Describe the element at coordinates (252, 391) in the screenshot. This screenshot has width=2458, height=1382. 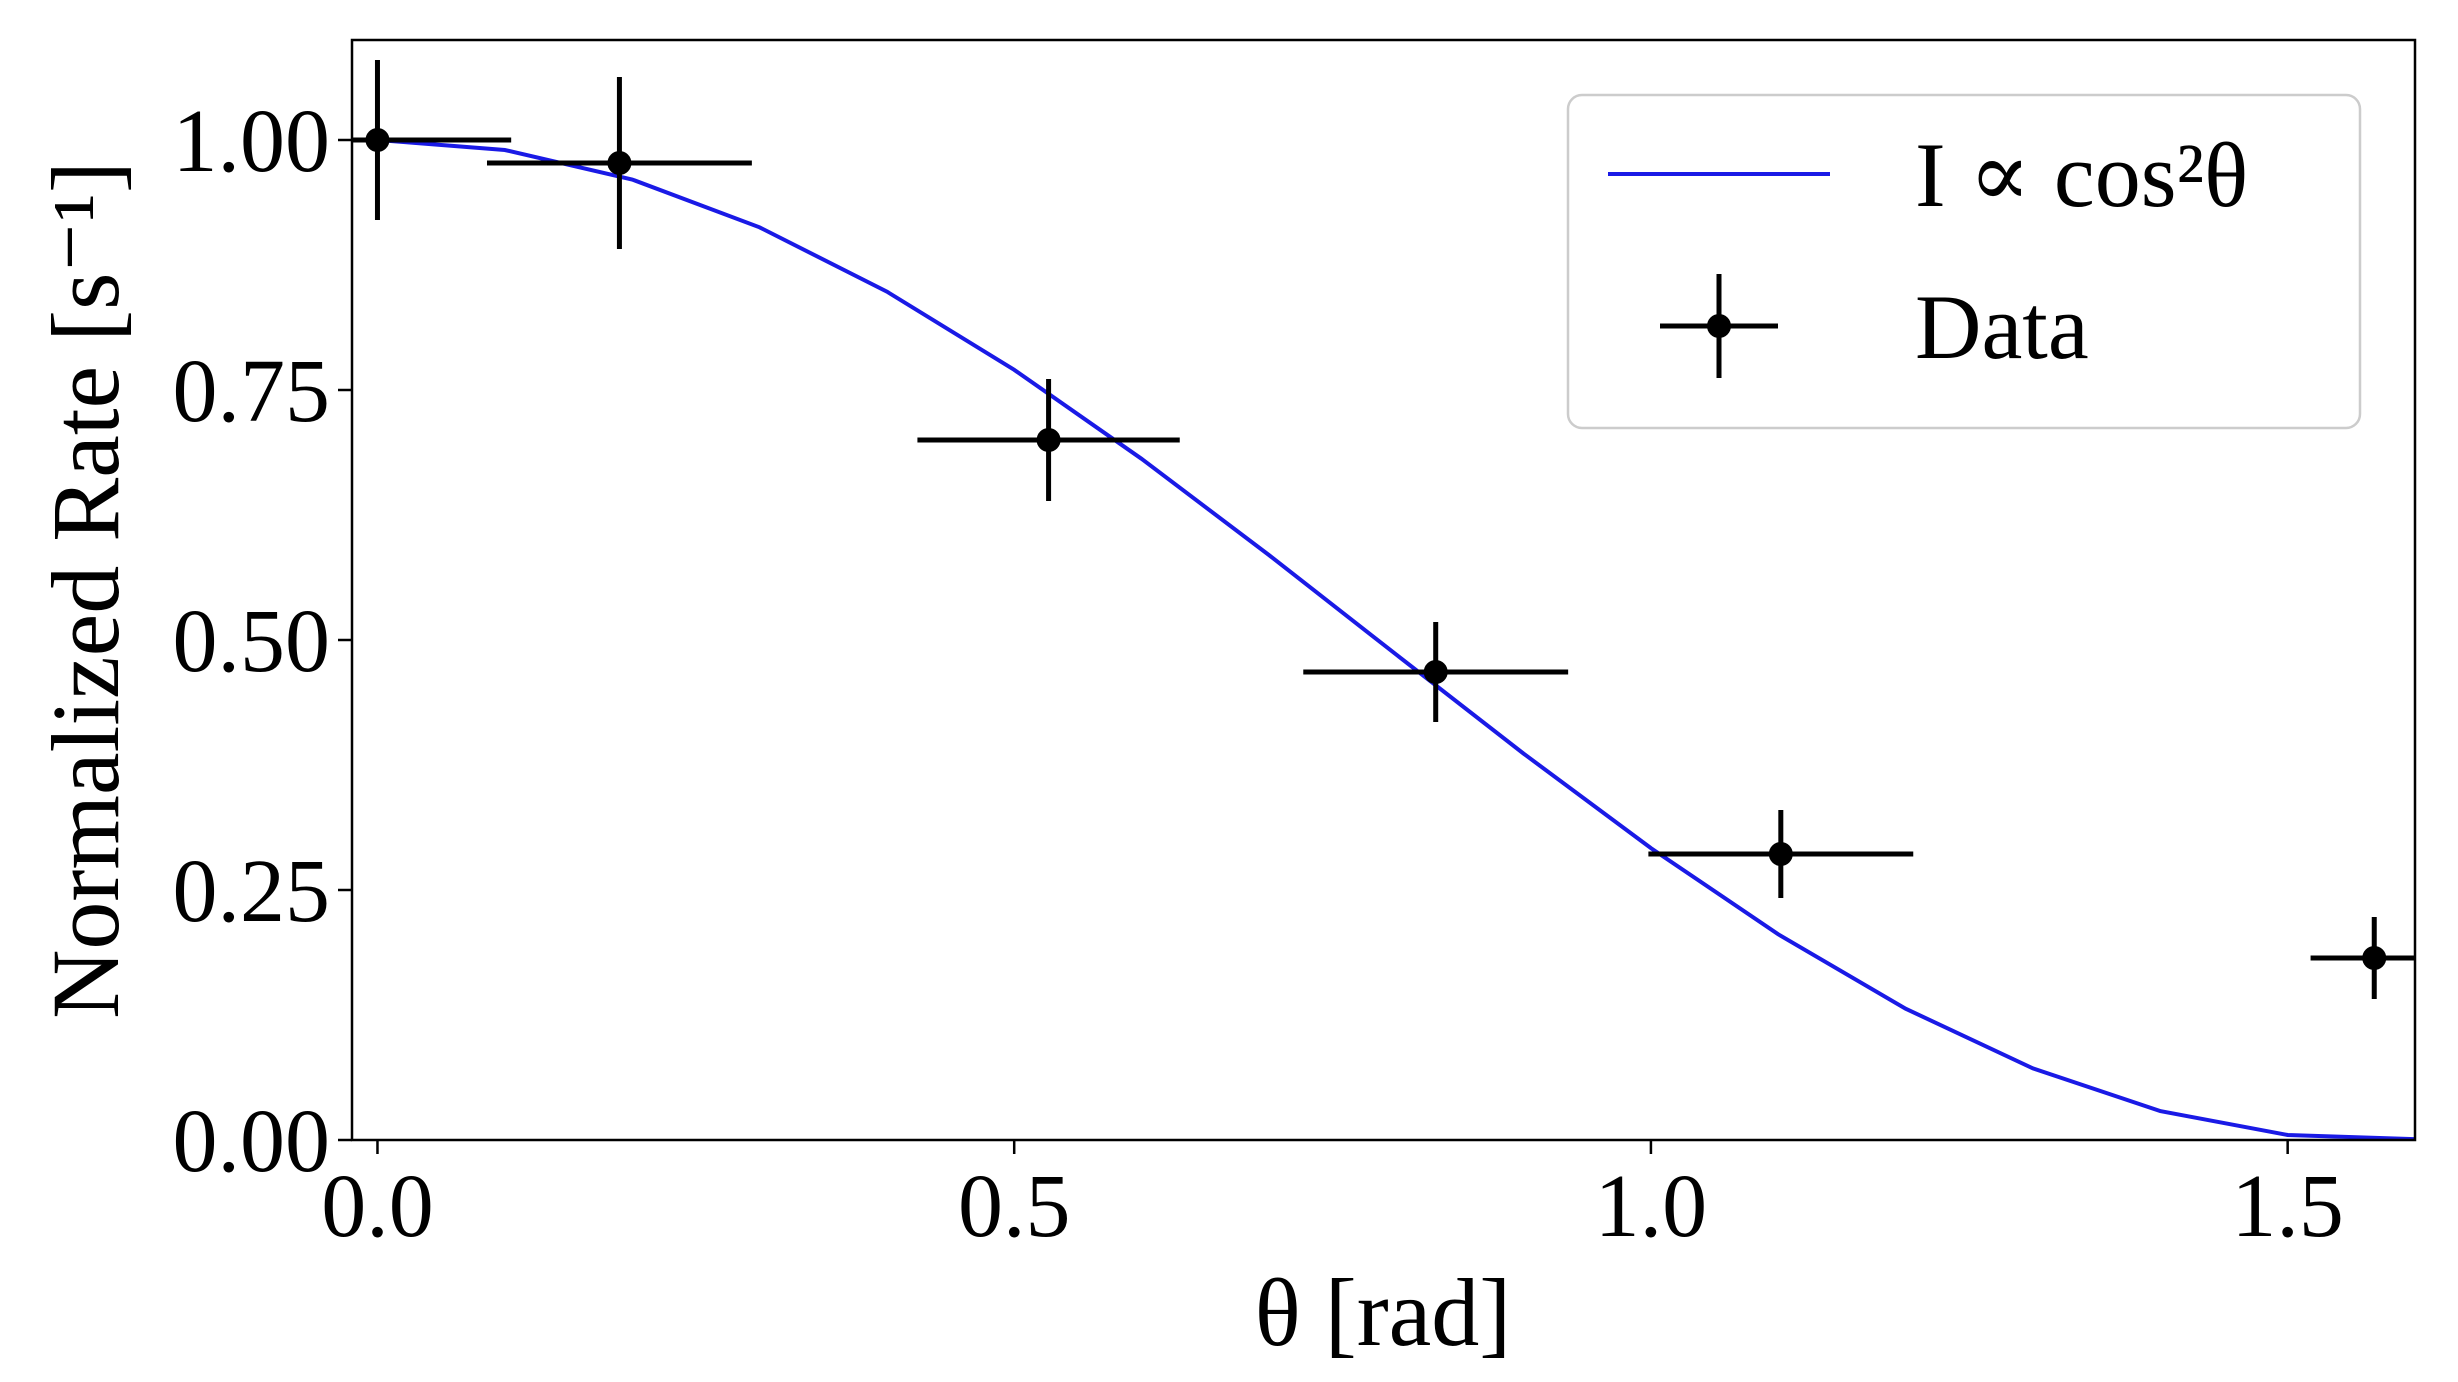
I see `y-tick-label: 0.75` at that location.